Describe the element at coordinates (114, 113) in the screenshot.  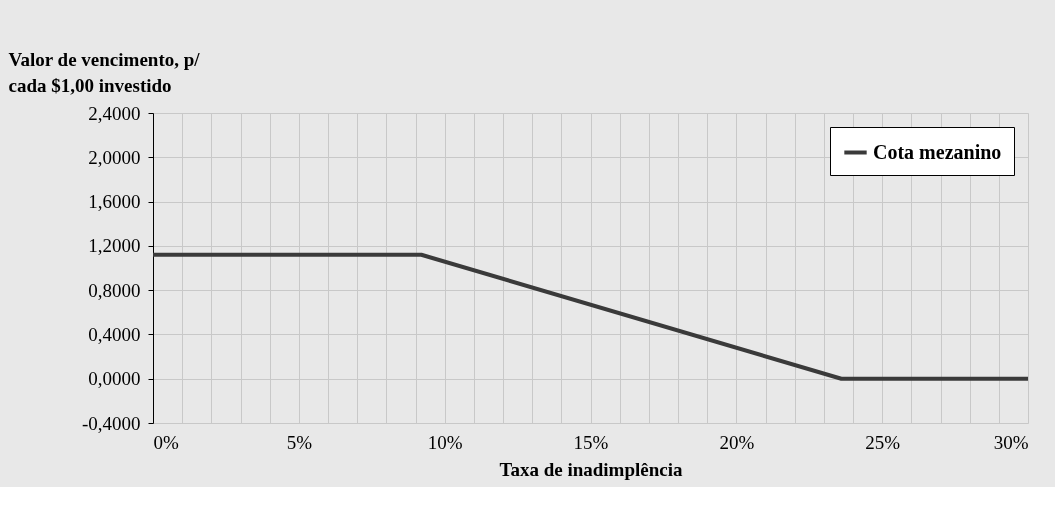
I see `y-tick-label: 2,4000` at that location.